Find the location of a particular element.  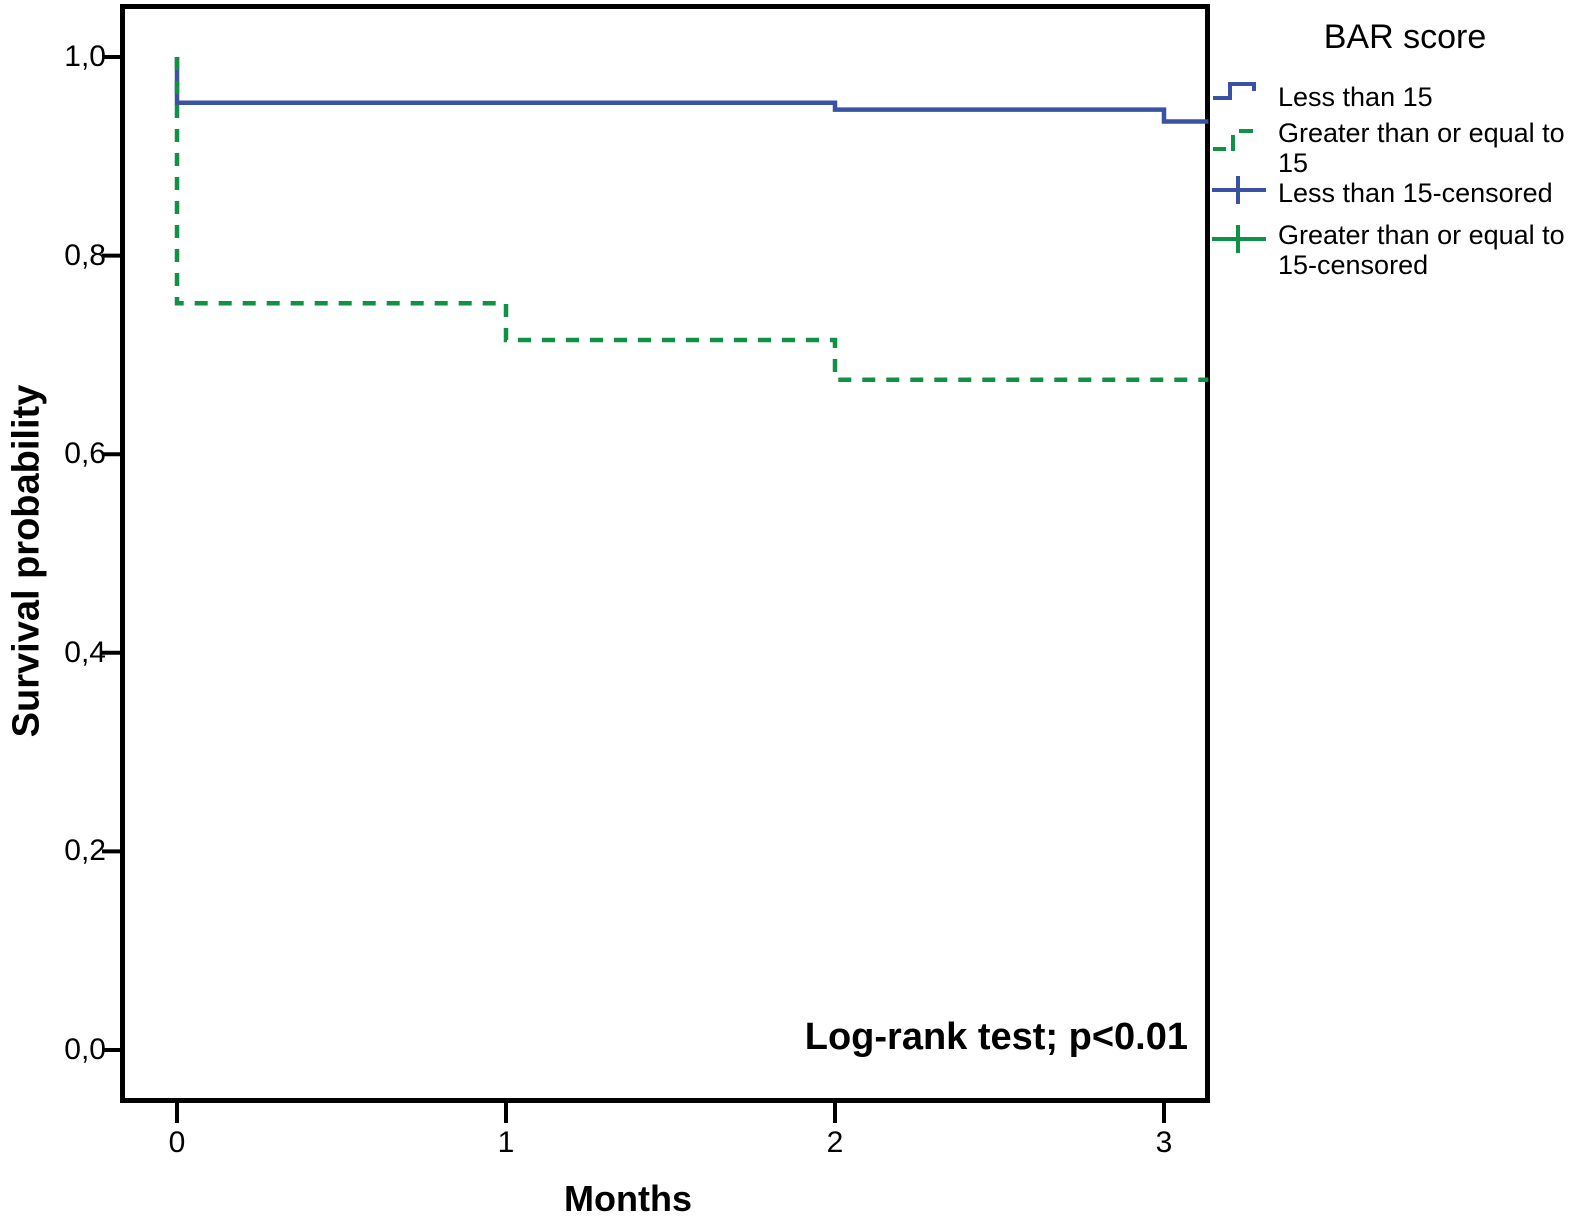

ytick-label-0.4: 0,4 is located at coordinates (85, 652).